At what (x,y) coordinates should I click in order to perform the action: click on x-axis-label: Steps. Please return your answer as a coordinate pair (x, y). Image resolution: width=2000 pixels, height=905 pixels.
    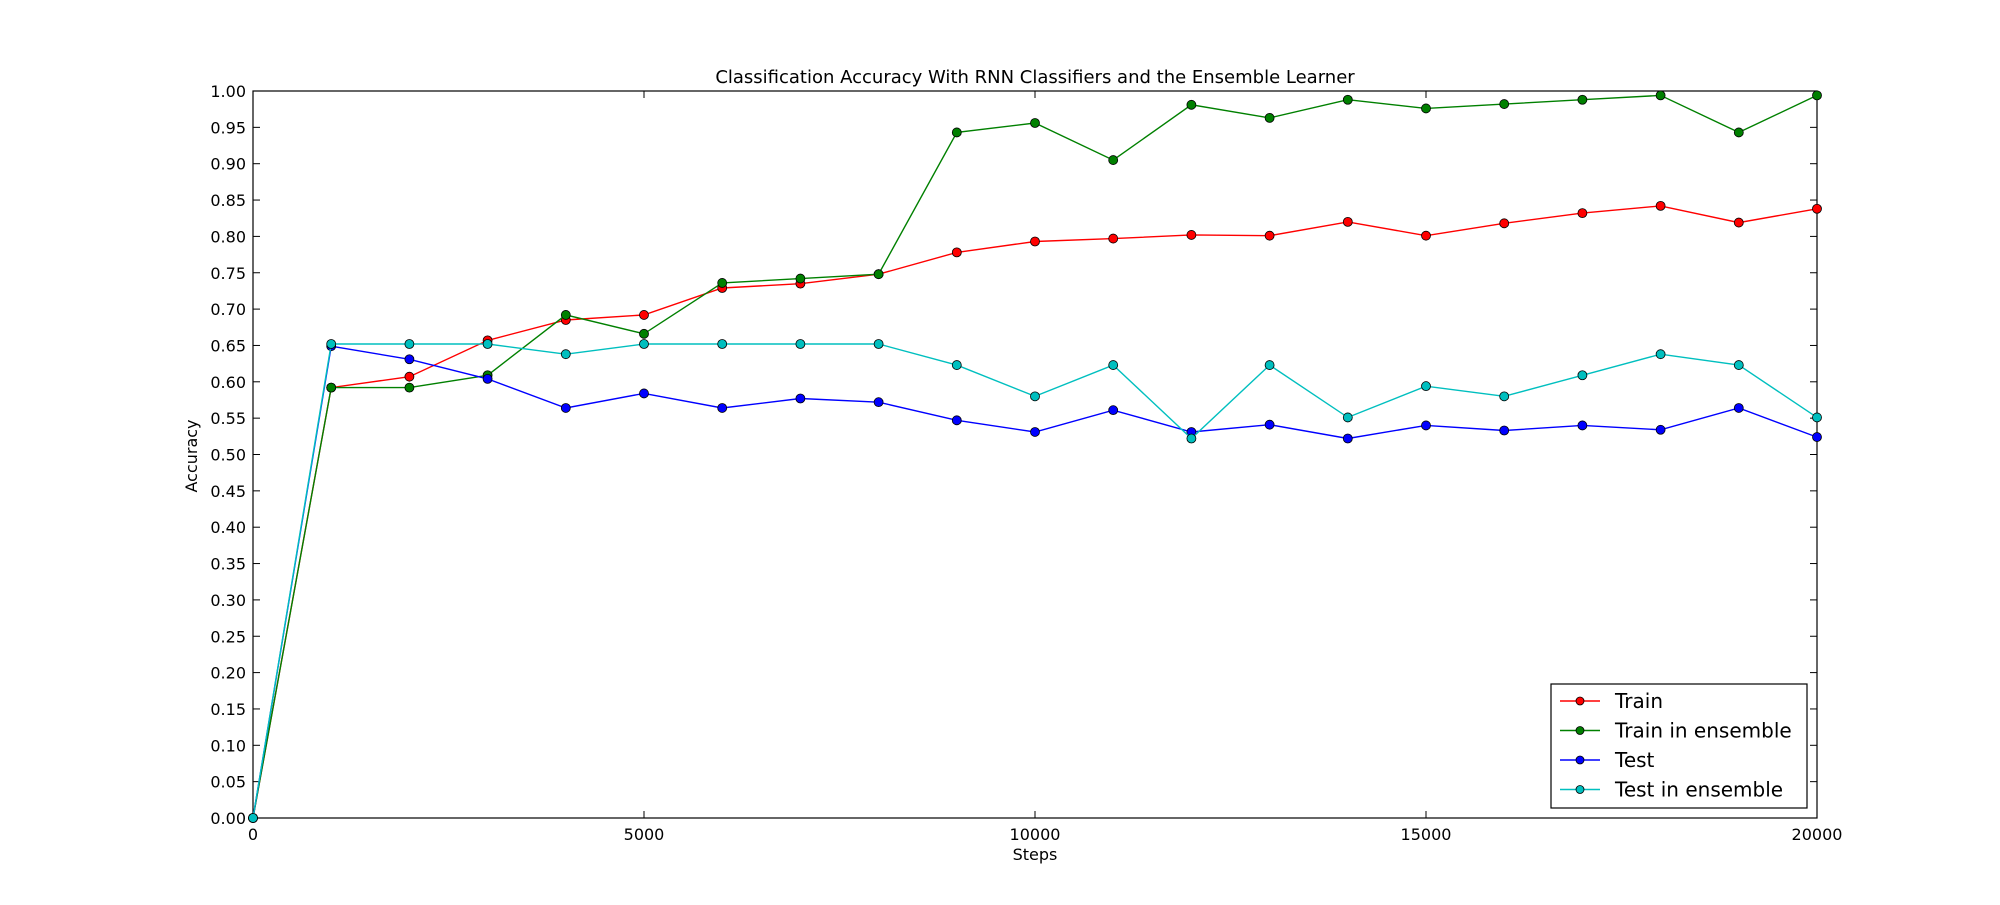
    Looking at the image, I should click on (1035, 854).